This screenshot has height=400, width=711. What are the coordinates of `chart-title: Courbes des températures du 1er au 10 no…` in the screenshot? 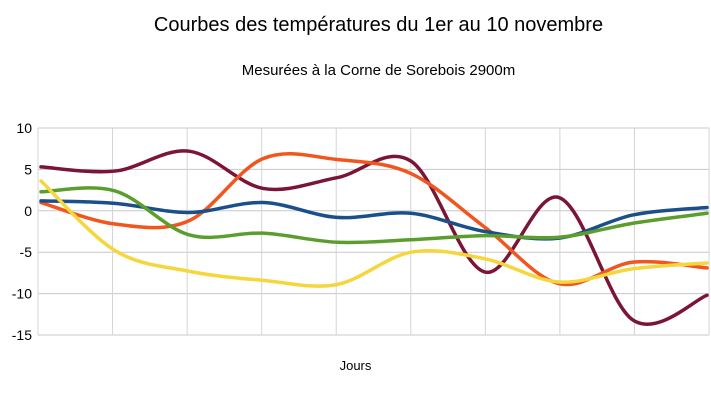 It's located at (378, 25).